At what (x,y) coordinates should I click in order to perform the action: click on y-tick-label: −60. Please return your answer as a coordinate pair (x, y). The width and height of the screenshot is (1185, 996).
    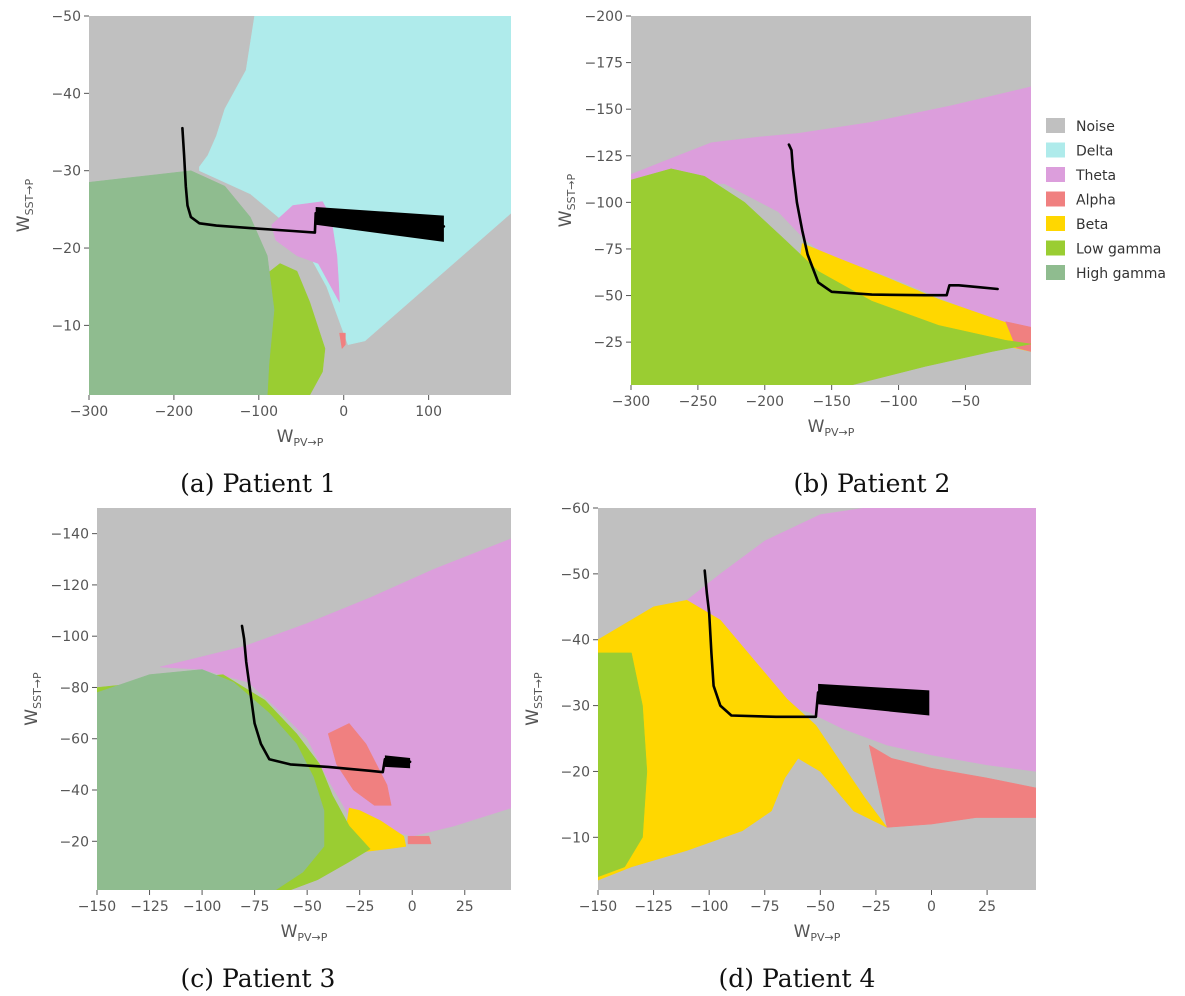
    Looking at the image, I should click on (74, 740).